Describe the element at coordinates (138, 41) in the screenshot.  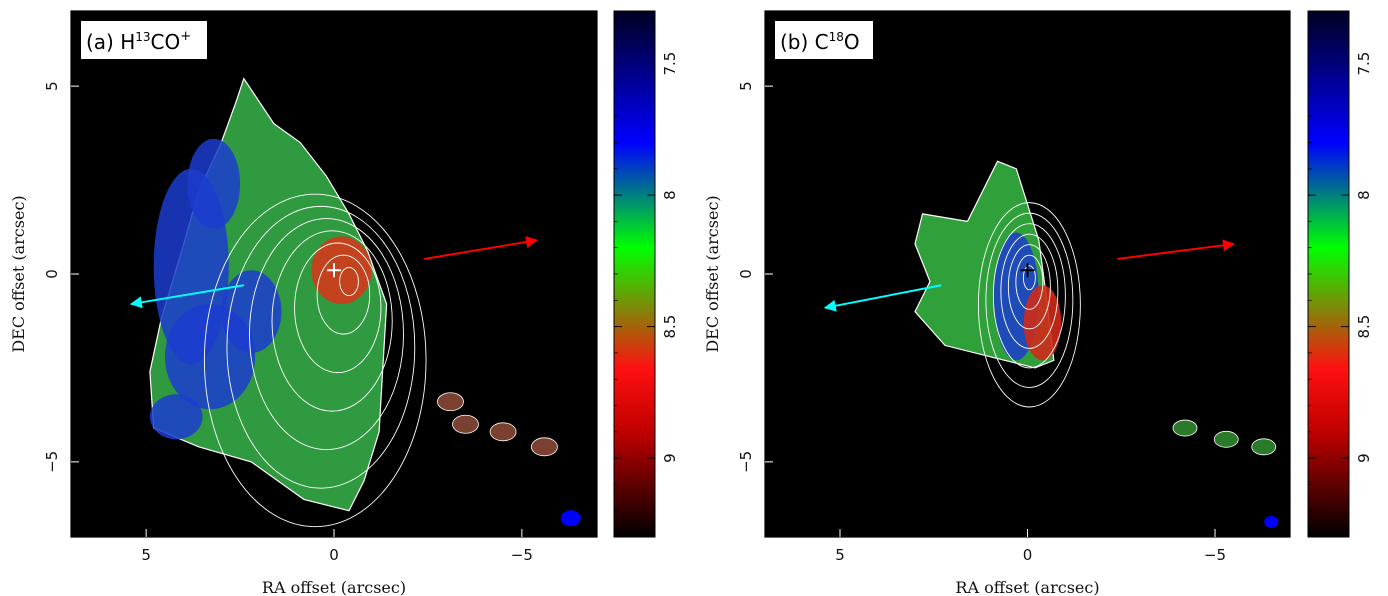
I see `panel-label: (a) H13CO+` at that location.